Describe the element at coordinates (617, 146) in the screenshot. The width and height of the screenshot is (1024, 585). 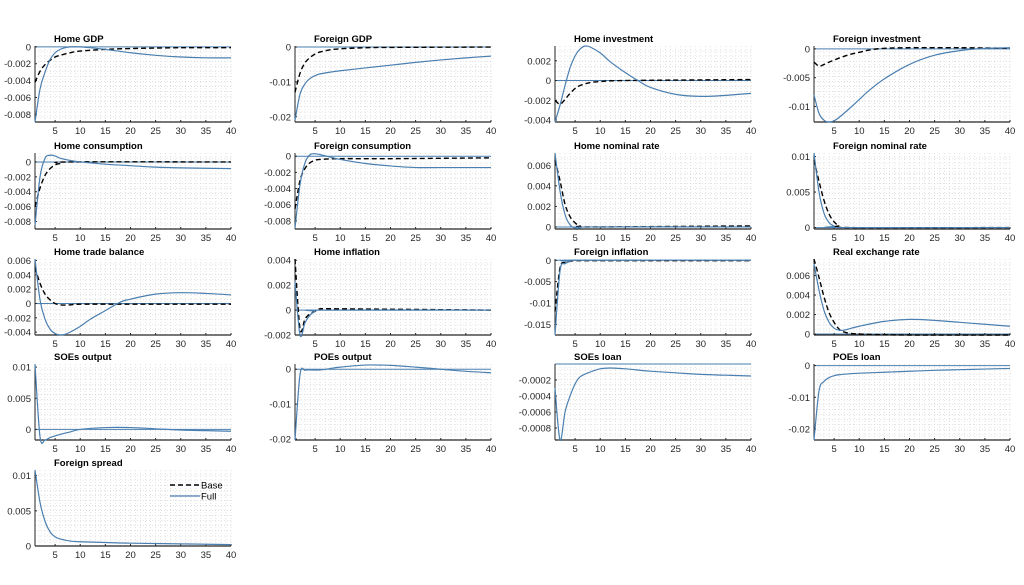
I see `subplot-title: Home nominal rate` at that location.